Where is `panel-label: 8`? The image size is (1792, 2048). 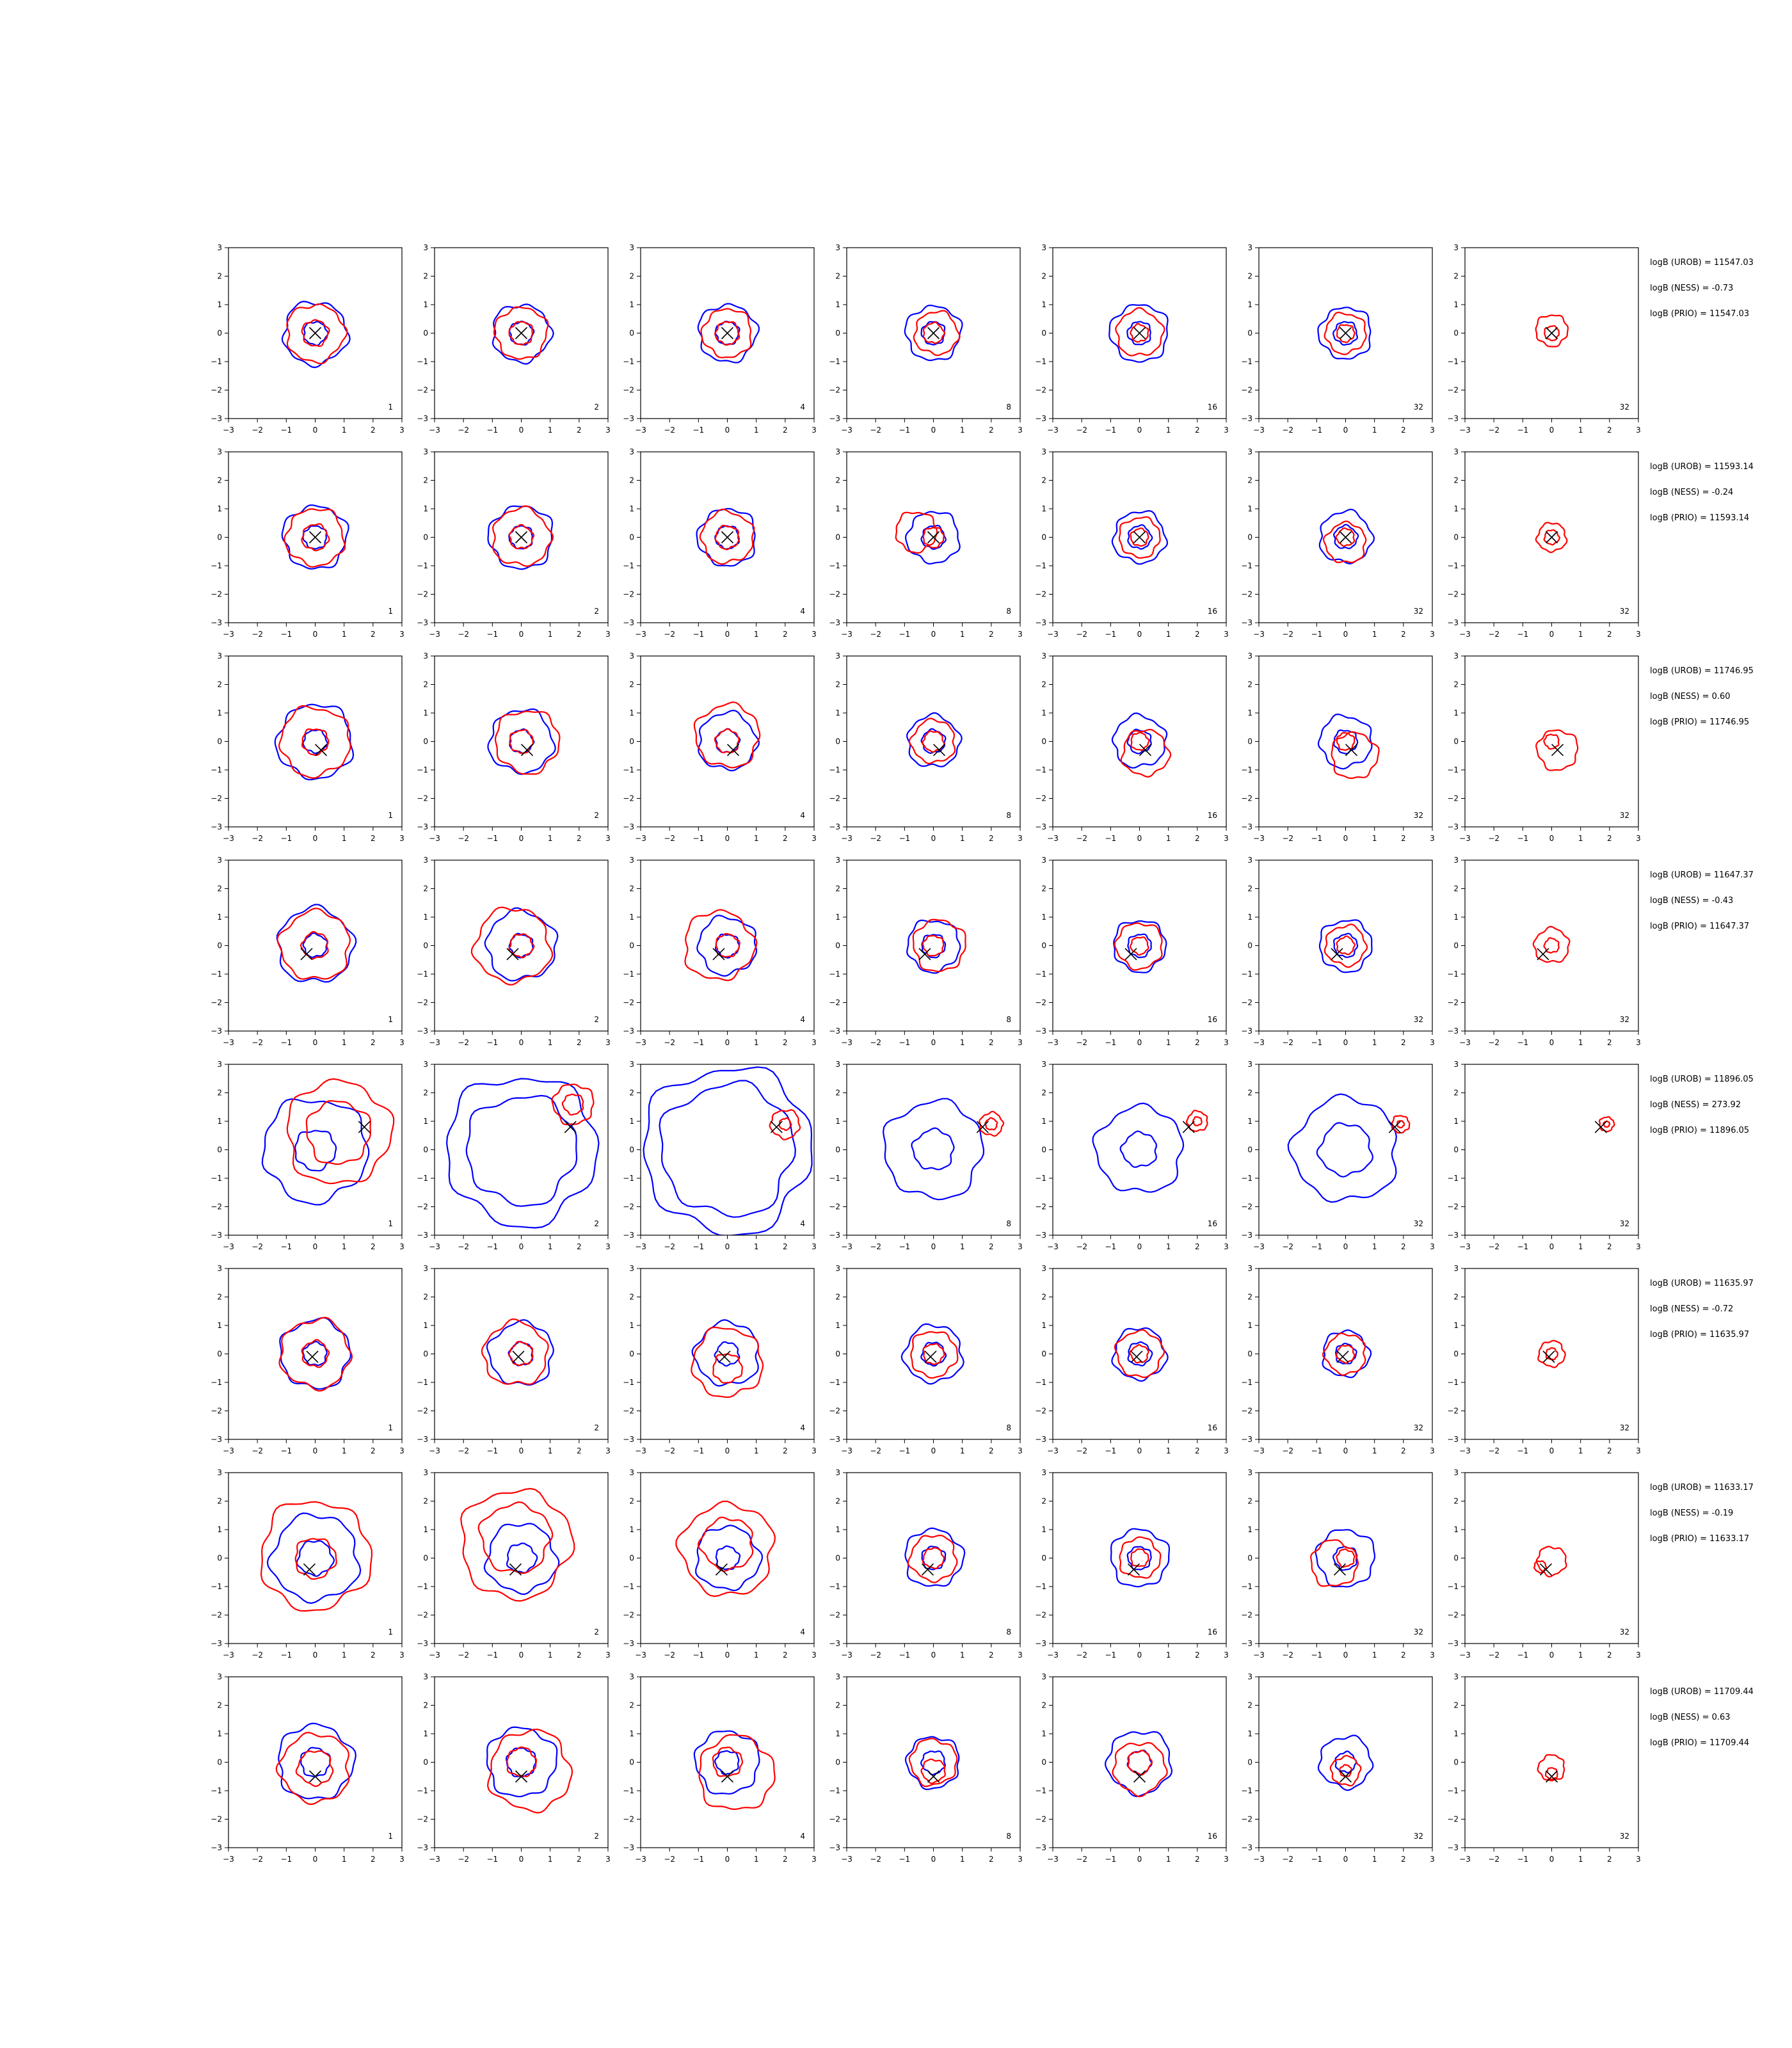 panel-label: 8 is located at coordinates (1008, 1427).